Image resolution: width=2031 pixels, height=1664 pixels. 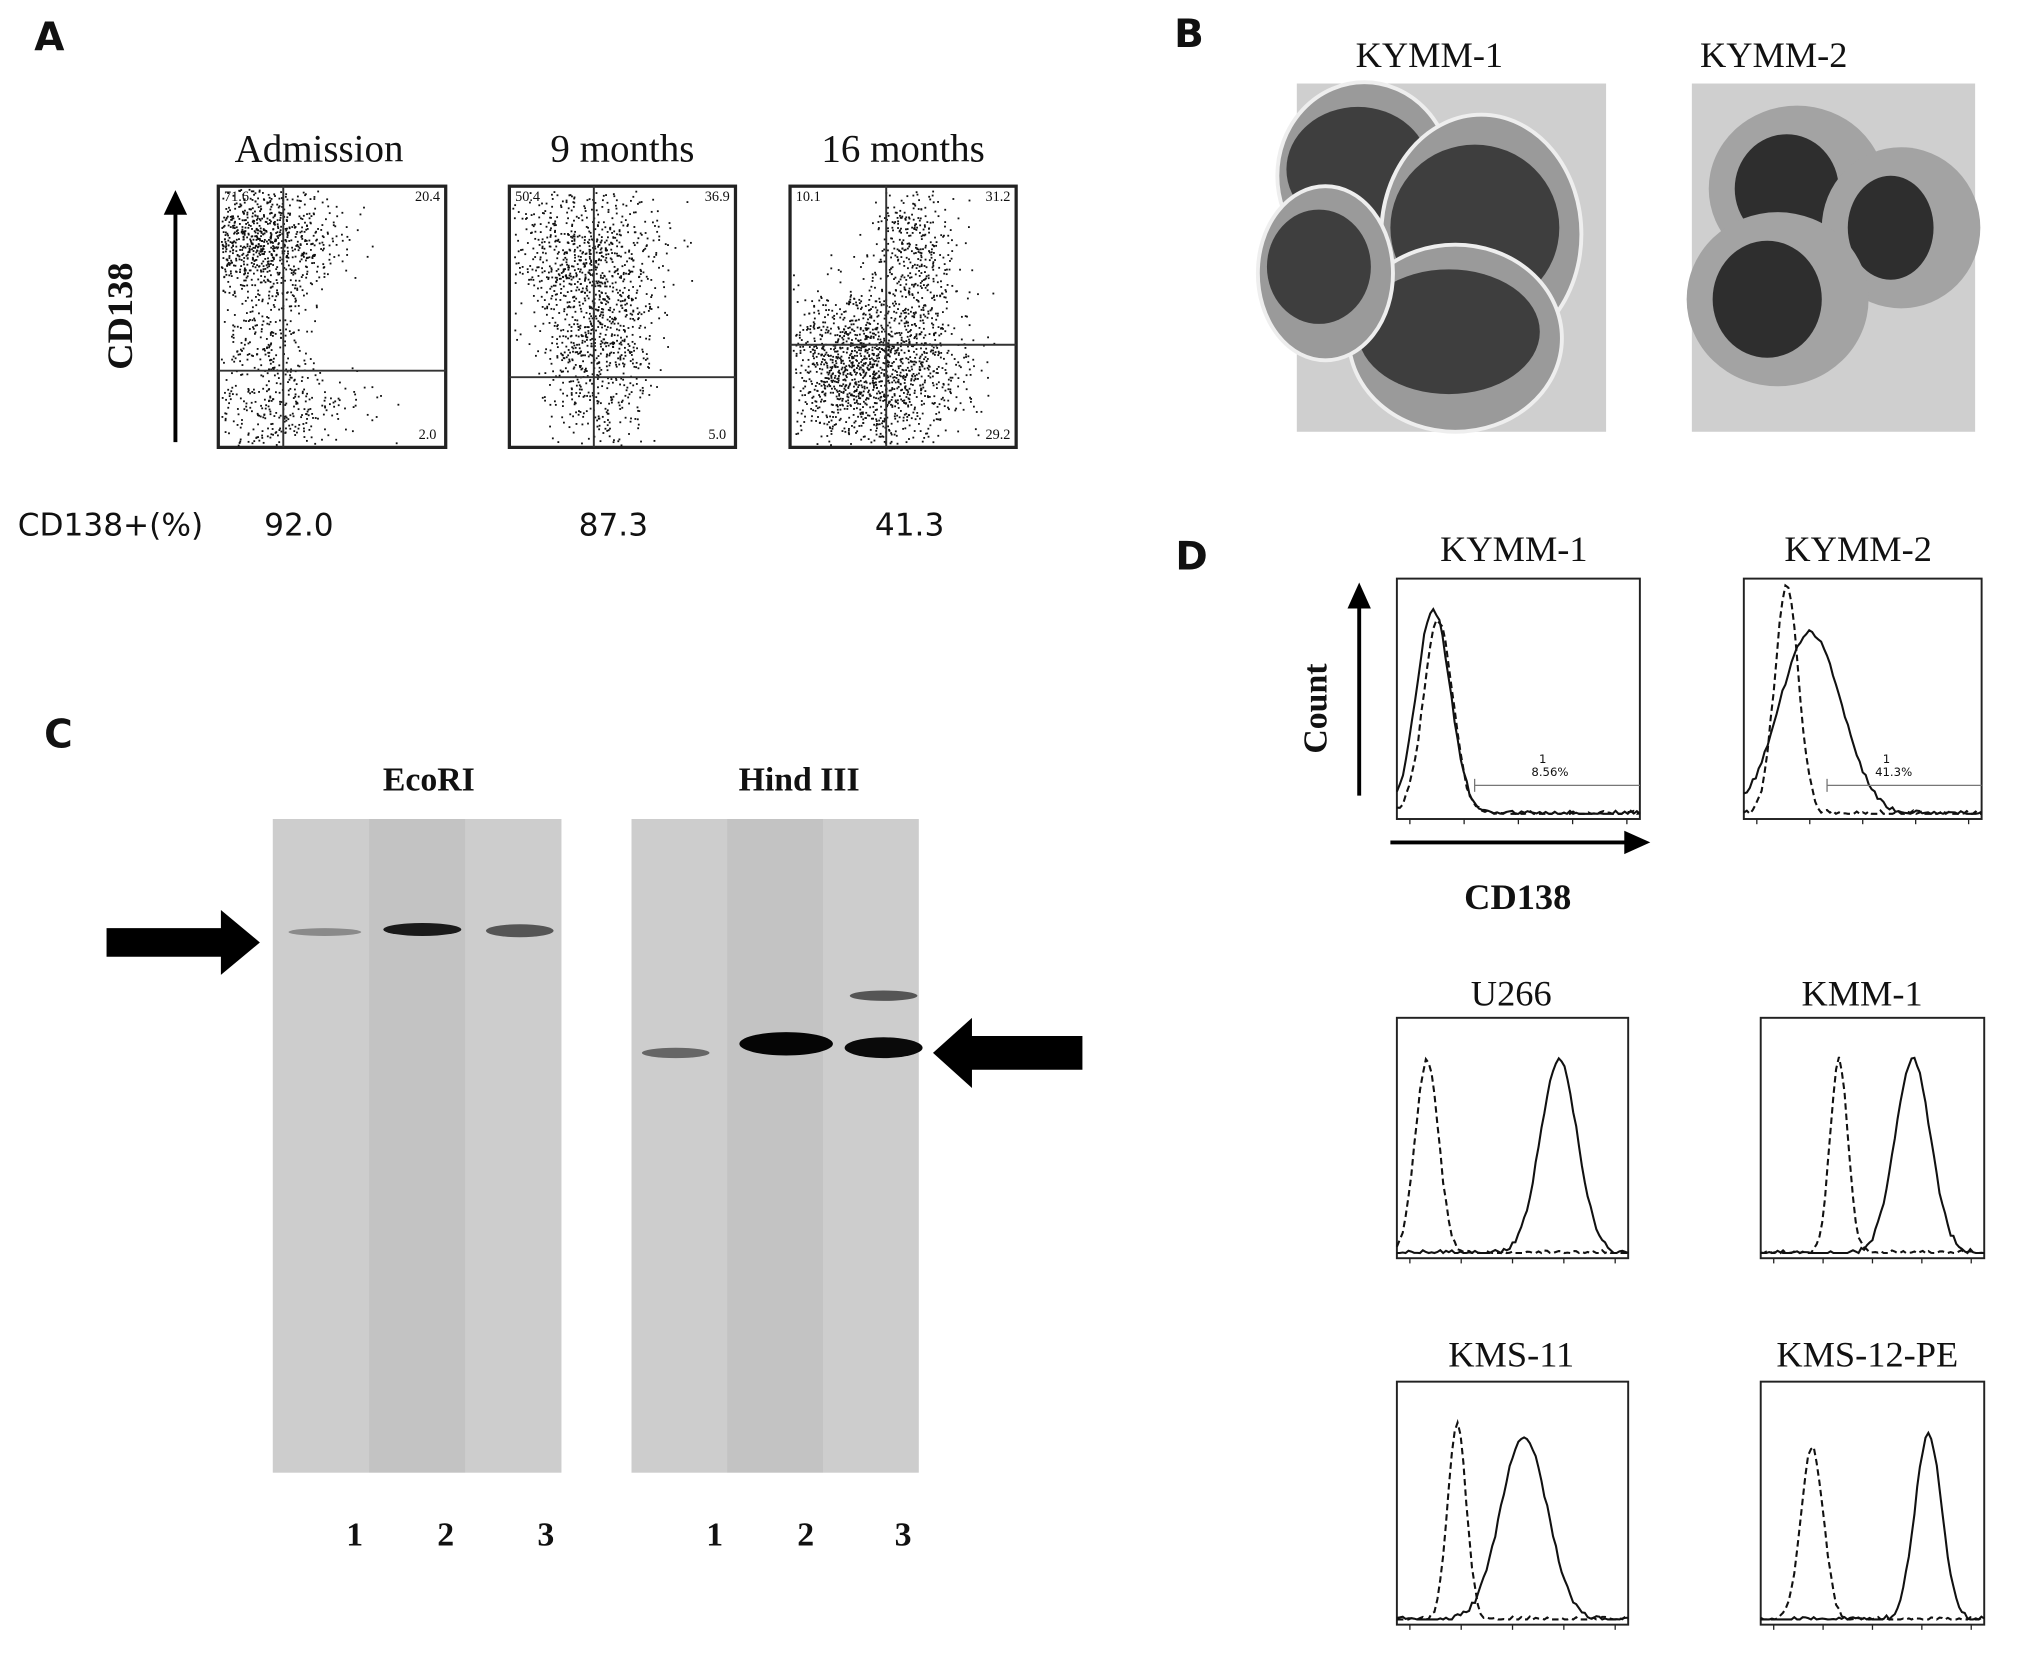 I want to click on label: KMS-12-PE, so click(x=1867, y=1355).